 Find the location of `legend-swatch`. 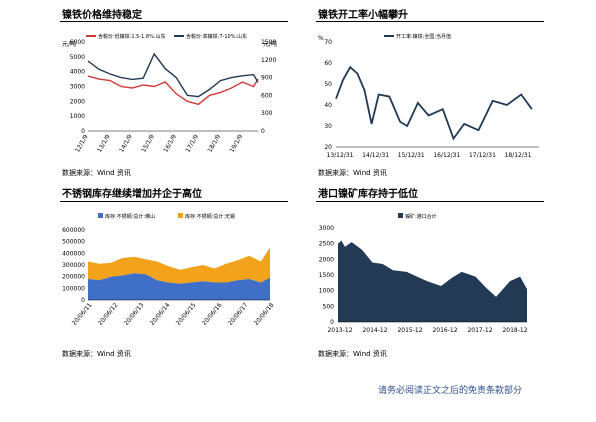

legend-swatch is located at coordinates (400, 215).